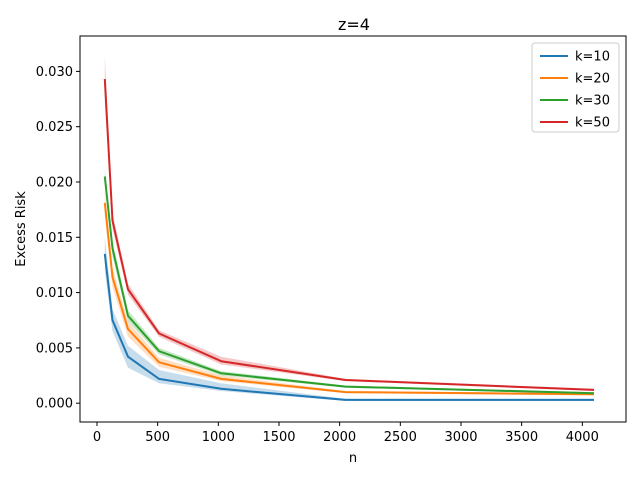 Image resolution: width=640 pixels, height=480 pixels. Describe the element at coordinates (582, 437) in the screenshot. I see `x-tick-label: 4000` at that location.